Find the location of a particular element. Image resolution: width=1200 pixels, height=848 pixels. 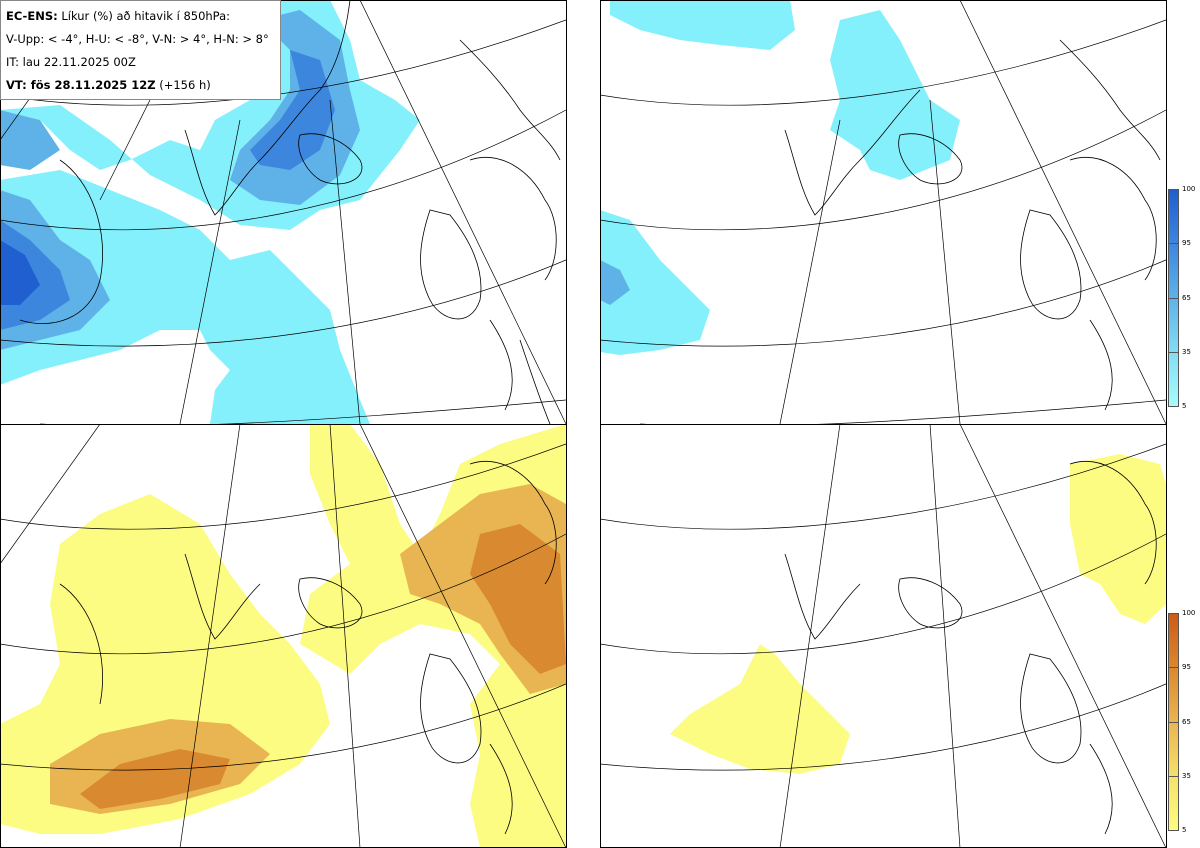

colorbar-cold-top-right: 100 95 65 35 5 is located at coordinates (1184, 304).